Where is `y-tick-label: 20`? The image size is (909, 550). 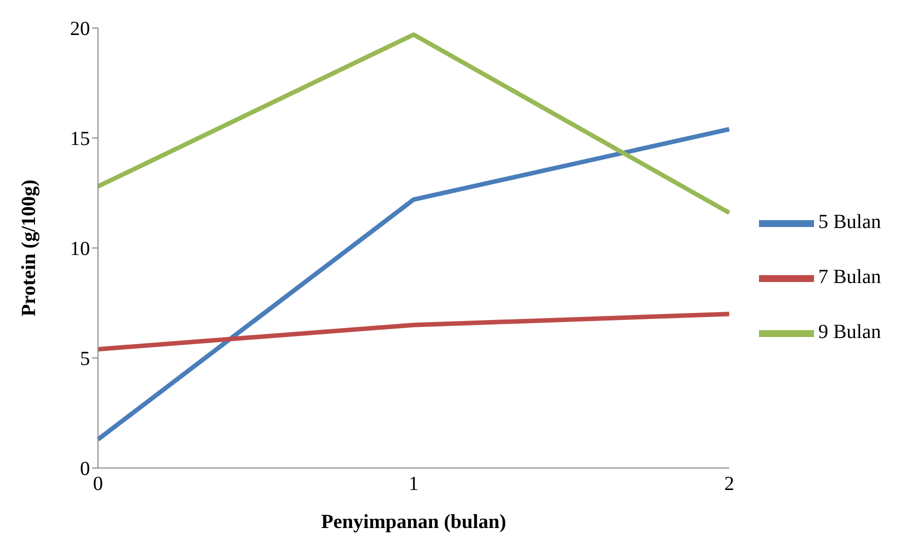
y-tick-label: 20 is located at coordinates (80, 29).